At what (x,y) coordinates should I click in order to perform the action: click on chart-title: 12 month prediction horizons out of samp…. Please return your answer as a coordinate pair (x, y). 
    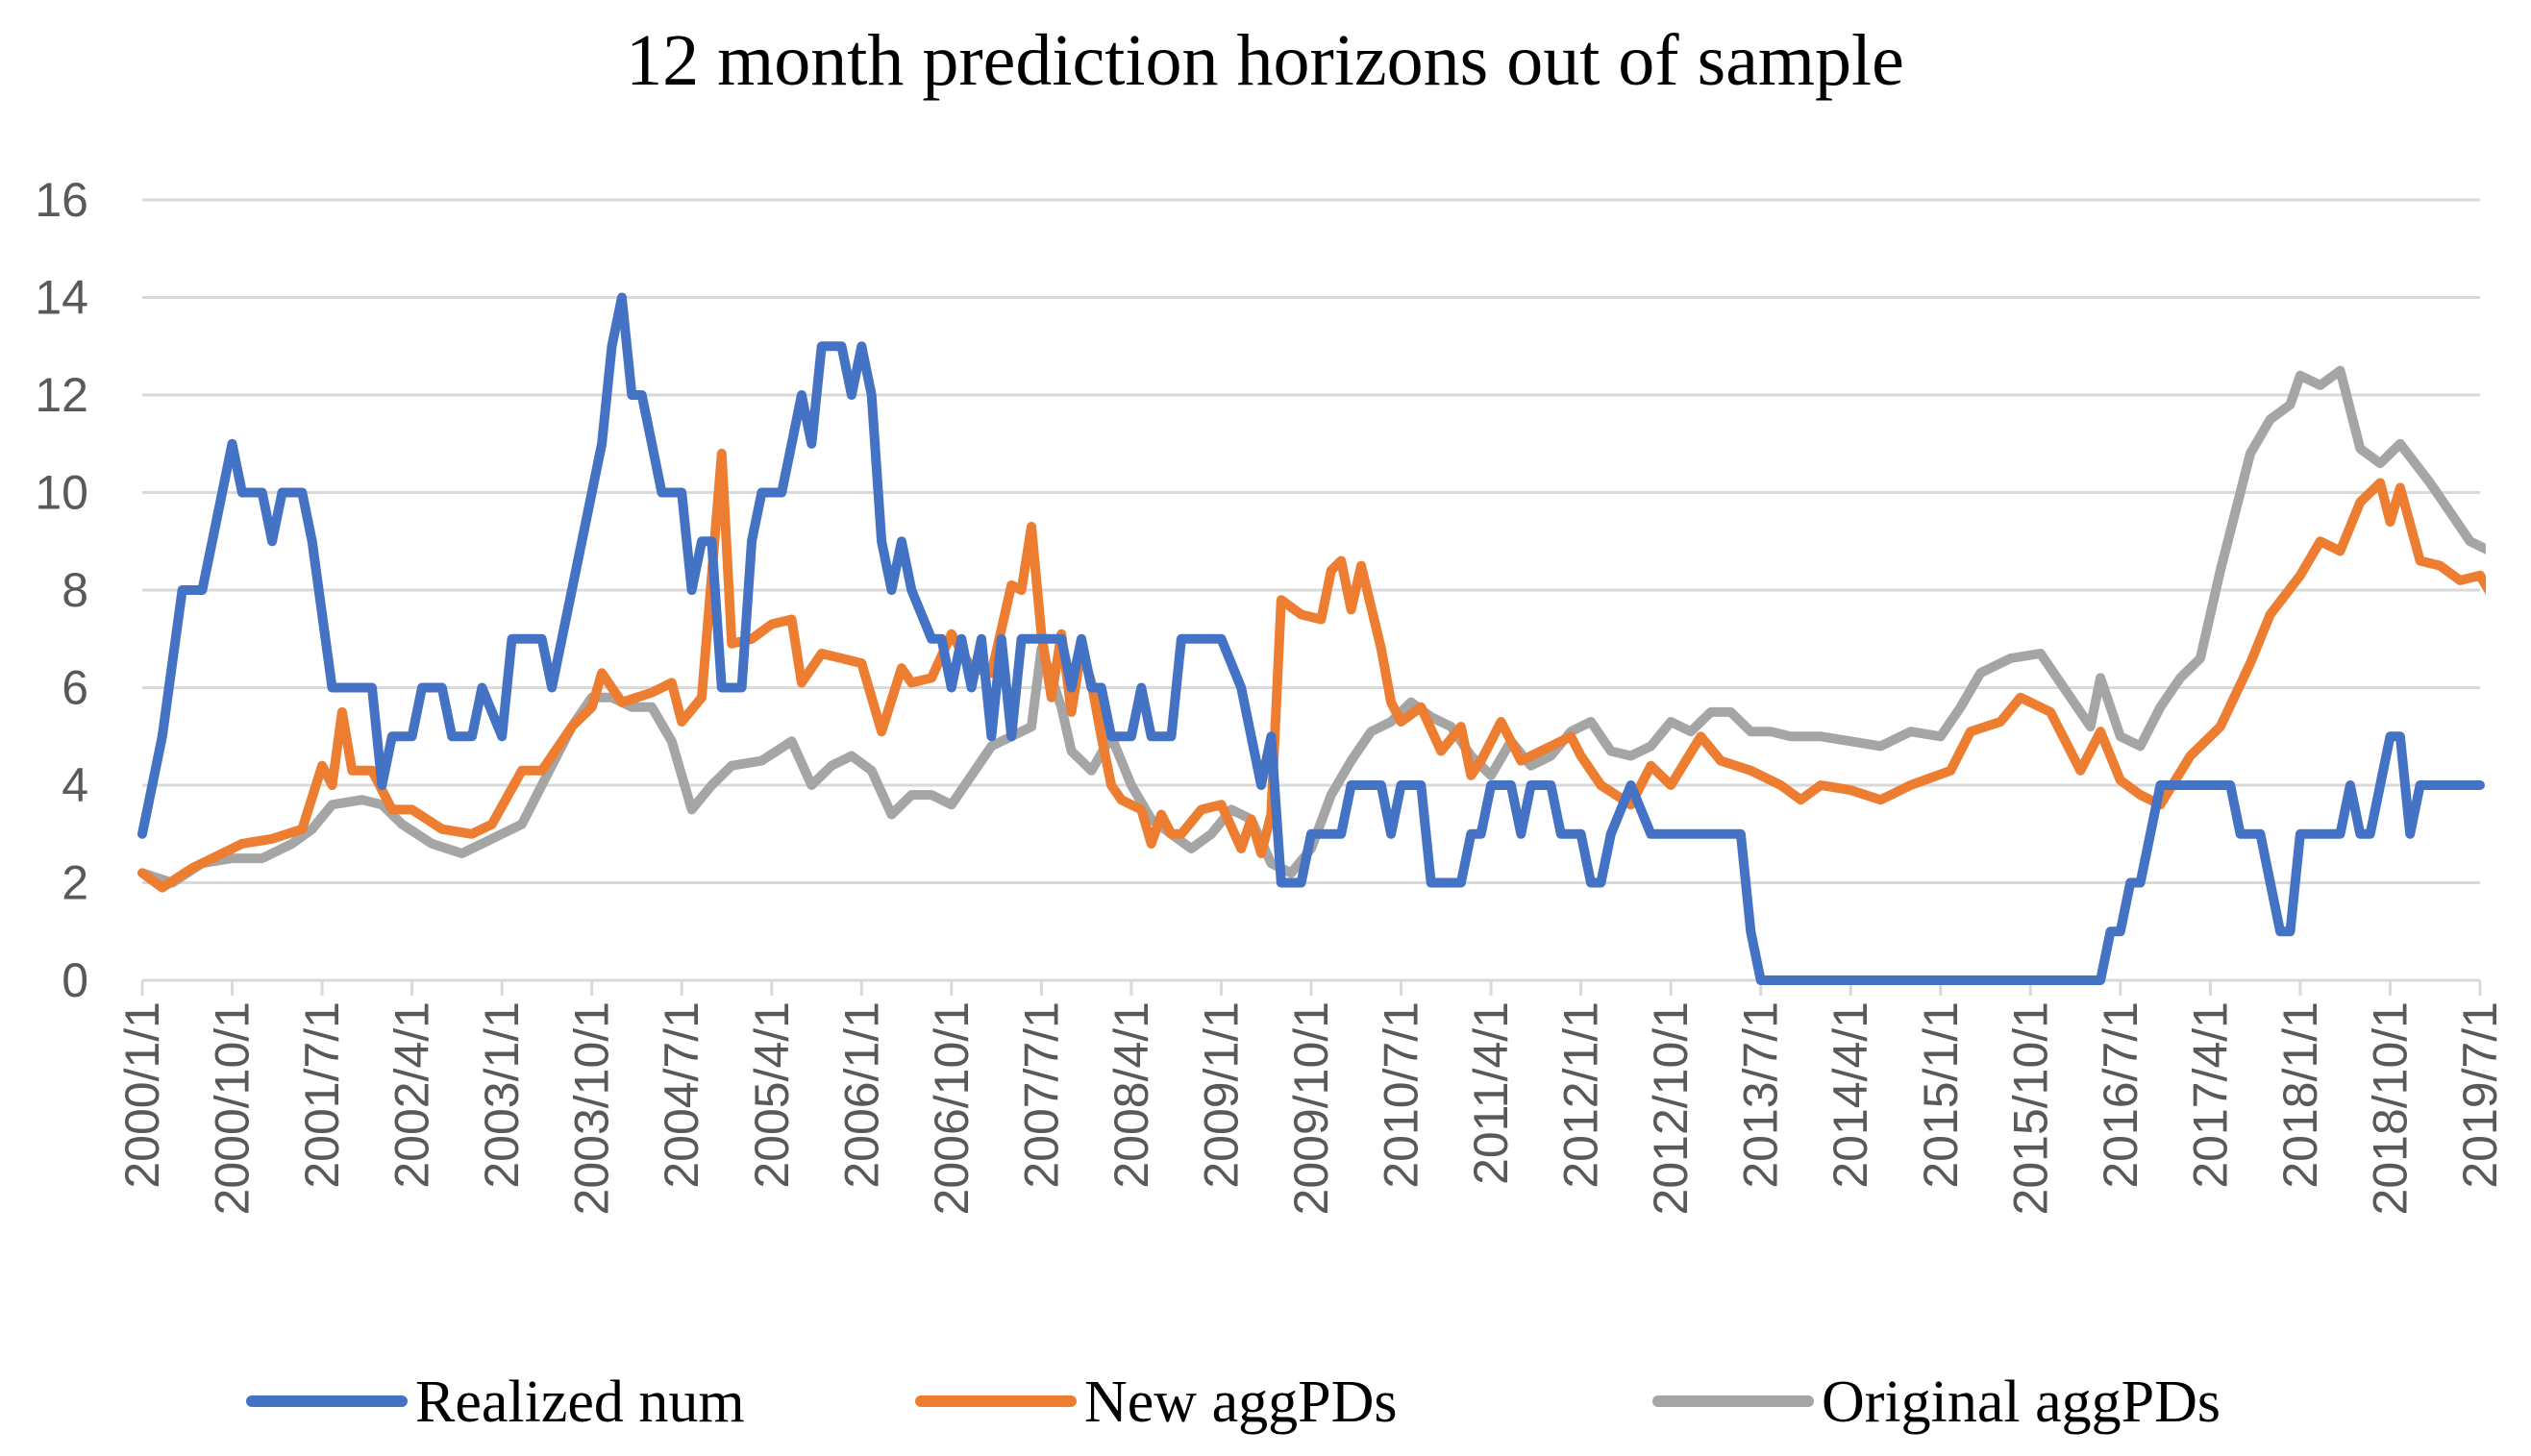
    Looking at the image, I should click on (1265, 61).